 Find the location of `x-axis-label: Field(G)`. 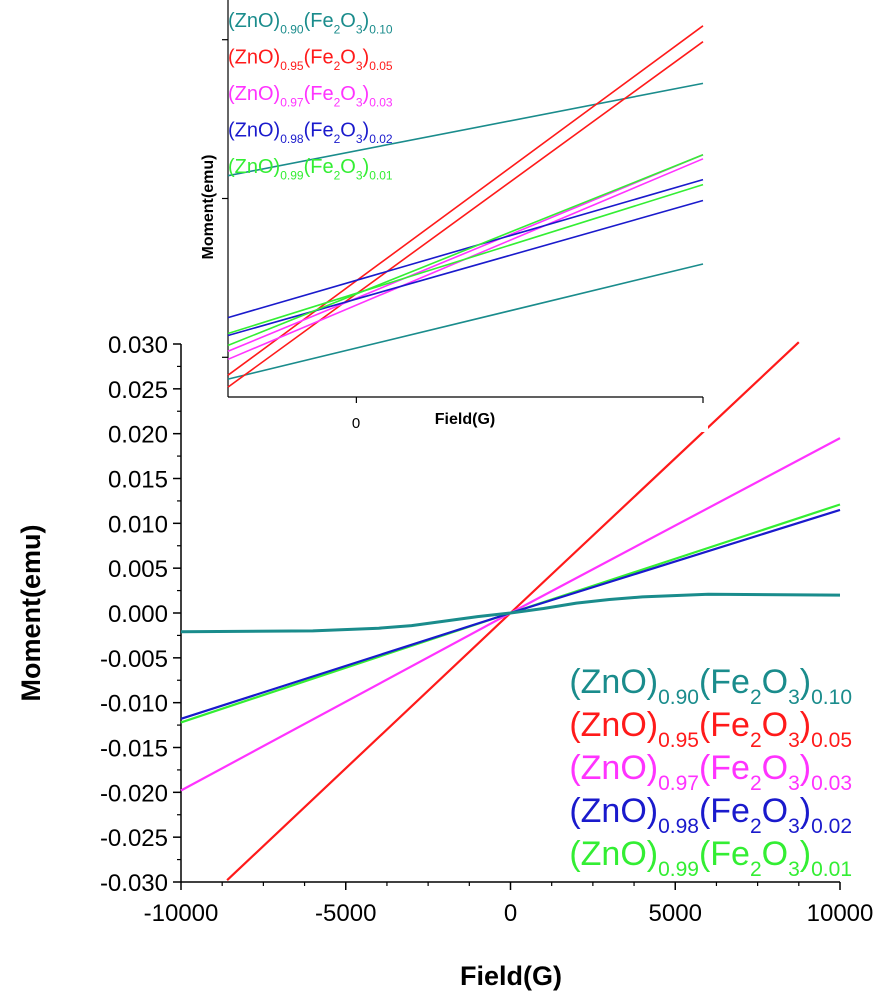

x-axis-label: Field(G) is located at coordinates (511, 976).